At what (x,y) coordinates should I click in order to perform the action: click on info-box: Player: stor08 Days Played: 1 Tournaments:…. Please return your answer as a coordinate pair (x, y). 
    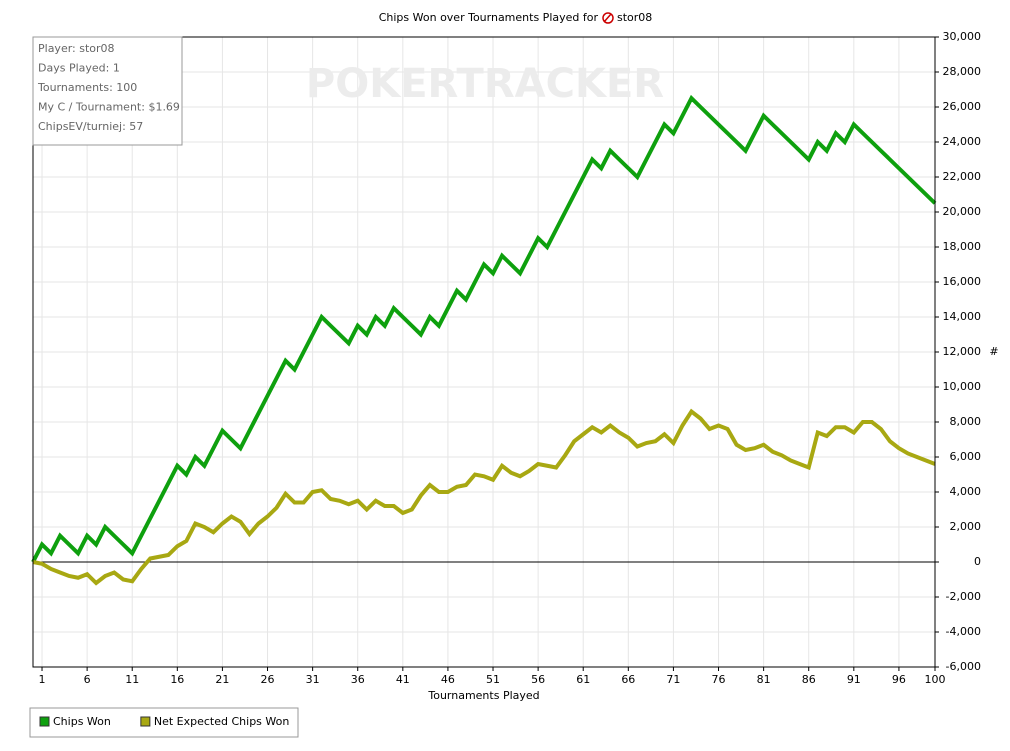
    Looking at the image, I should click on (107, 91).